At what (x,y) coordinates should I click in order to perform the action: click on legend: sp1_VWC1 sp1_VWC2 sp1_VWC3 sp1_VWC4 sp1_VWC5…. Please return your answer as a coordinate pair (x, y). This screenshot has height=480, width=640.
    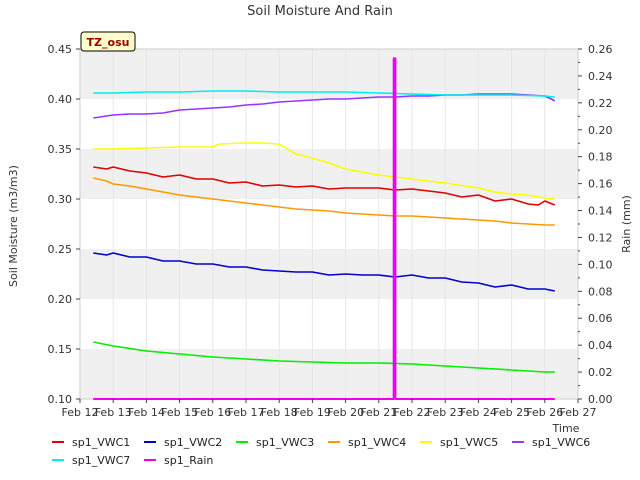
    Looking at the image, I should click on (321, 451).